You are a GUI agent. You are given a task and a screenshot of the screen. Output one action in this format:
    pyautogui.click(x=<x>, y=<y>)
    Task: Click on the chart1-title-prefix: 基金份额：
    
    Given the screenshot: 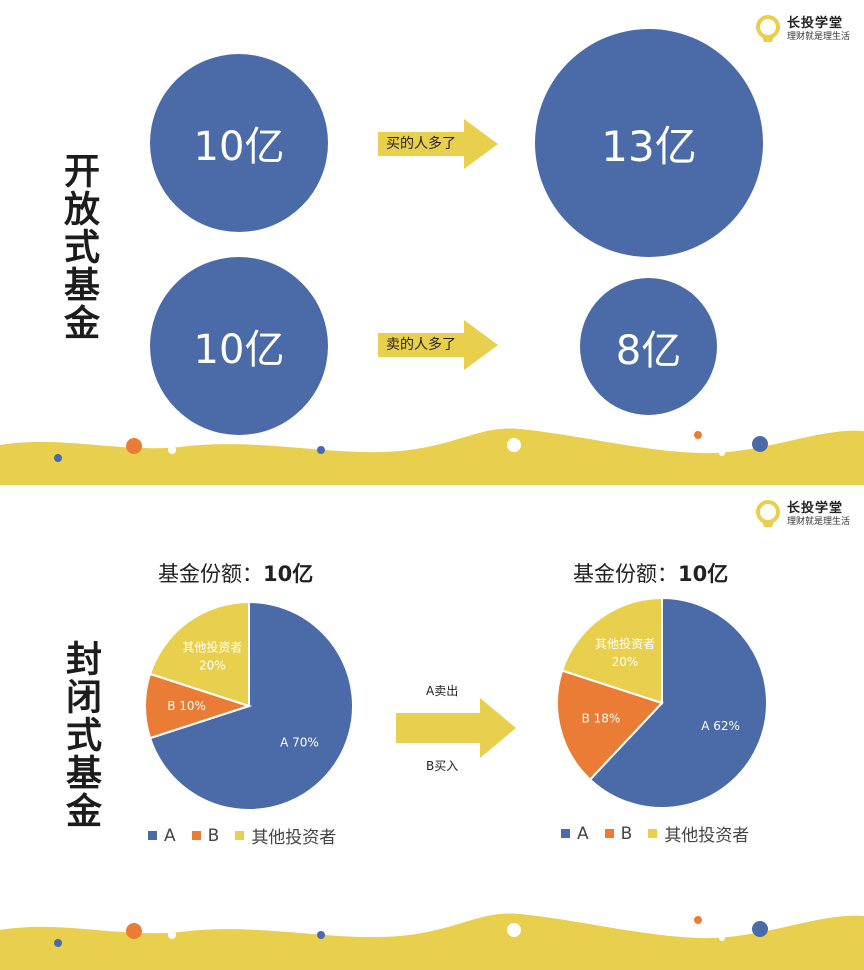 What is the action you would take?
    pyautogui.click(x=210, y=574)
    